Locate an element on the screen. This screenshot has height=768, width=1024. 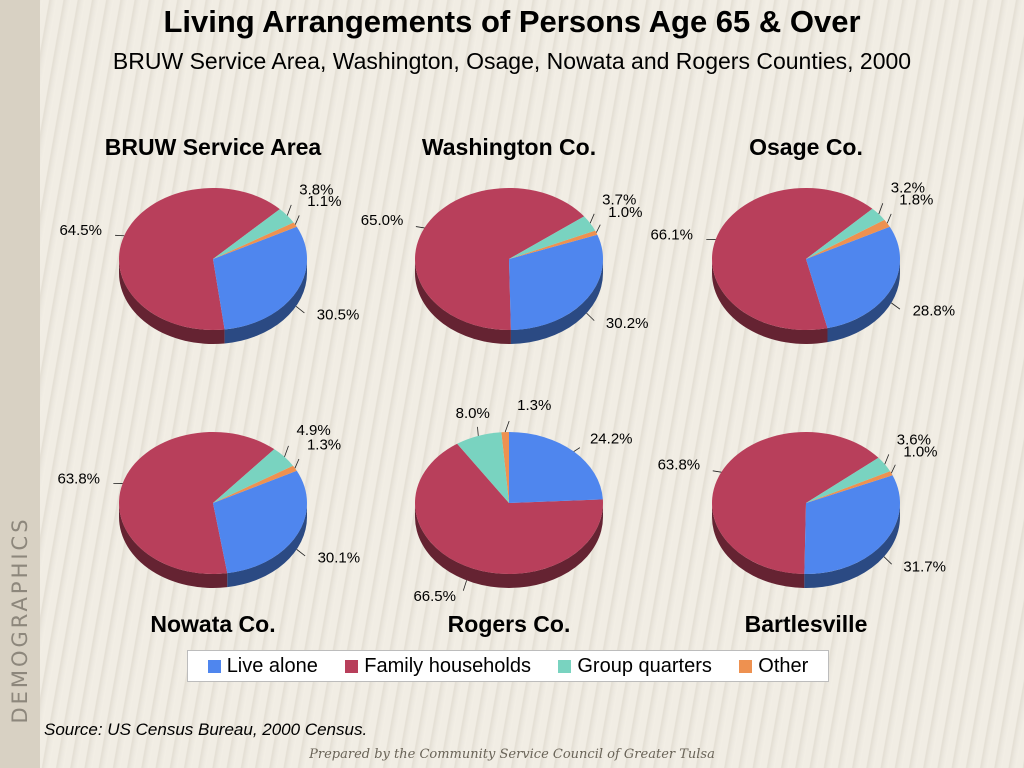
data-label-group-quarters: 3.2% is located at coordinates (908, 187).